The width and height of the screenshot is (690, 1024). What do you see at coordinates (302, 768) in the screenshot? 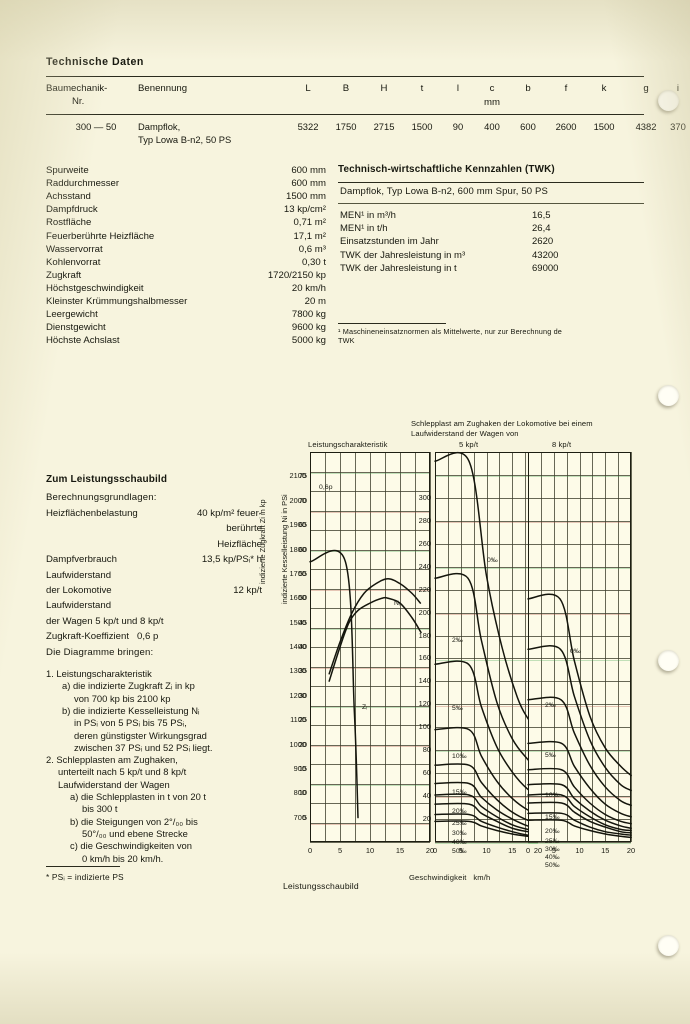
I see `y-axis-secondary-tick: 15` at bounding box center [302, 768].